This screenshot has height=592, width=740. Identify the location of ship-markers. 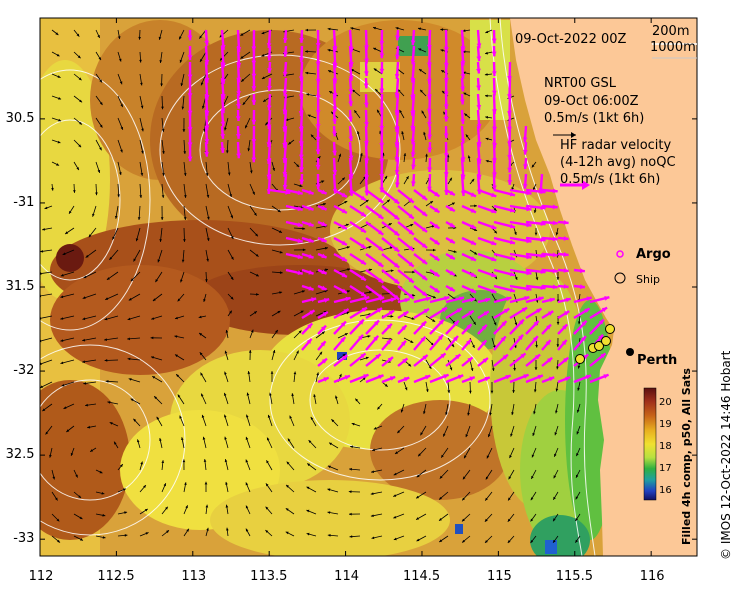
(595, 344).